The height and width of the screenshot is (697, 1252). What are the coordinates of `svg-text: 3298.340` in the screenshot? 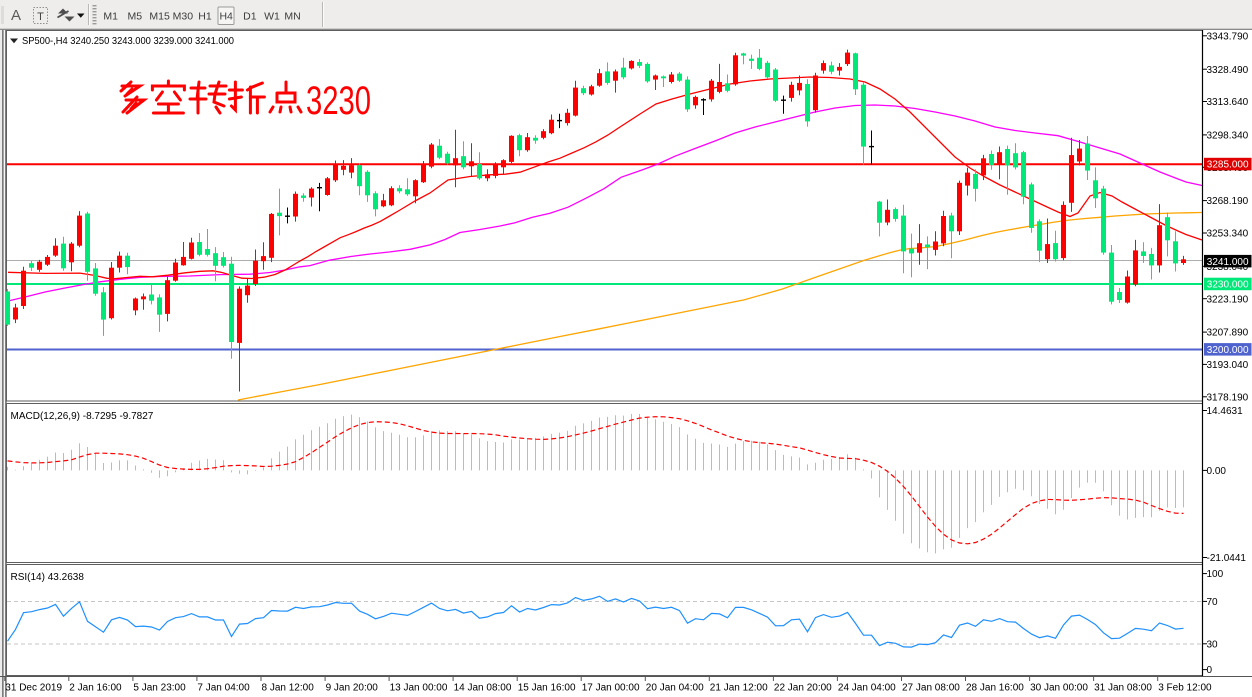 It's located at (1228, 136).